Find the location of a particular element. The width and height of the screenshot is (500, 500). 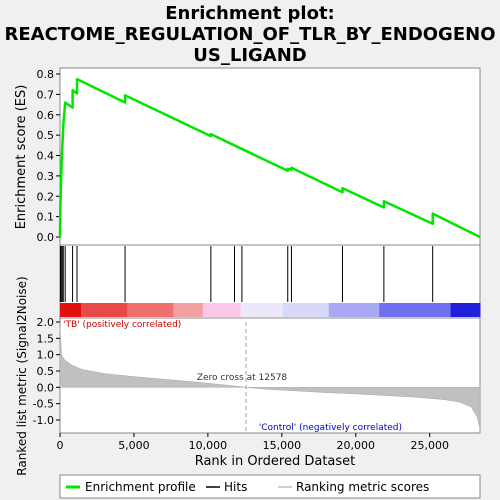

metric-tick-label: -0.5 is located at coordinates (43, 404).